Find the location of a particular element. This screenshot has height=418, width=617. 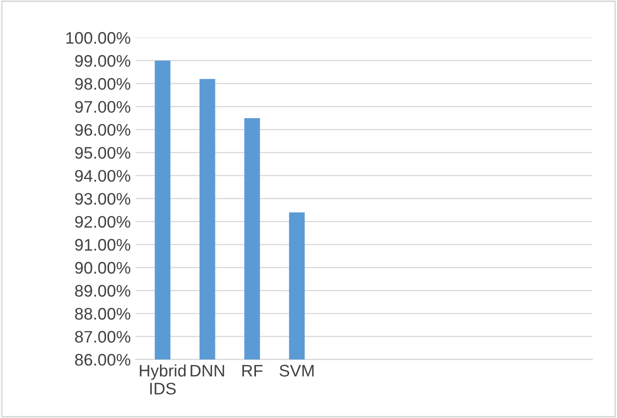

y-tick-label: 100.00% is located at coordinates (98, 38).